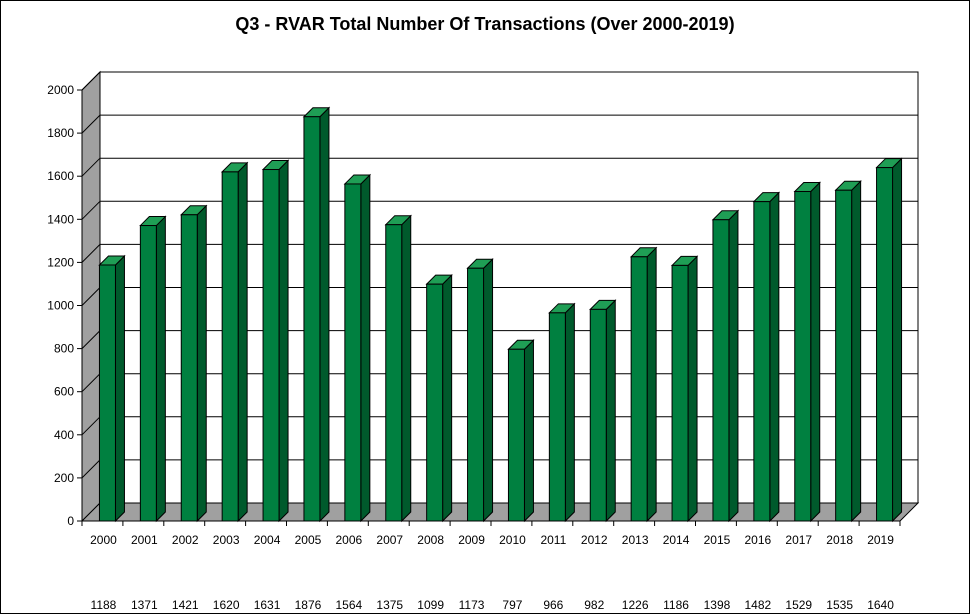 The height and width of the screenshot is (614, 970). What do you see at coordinates (64, 349) in the screenshot?
I see `y-tick-label: 800` at bounding box center [64, 349].